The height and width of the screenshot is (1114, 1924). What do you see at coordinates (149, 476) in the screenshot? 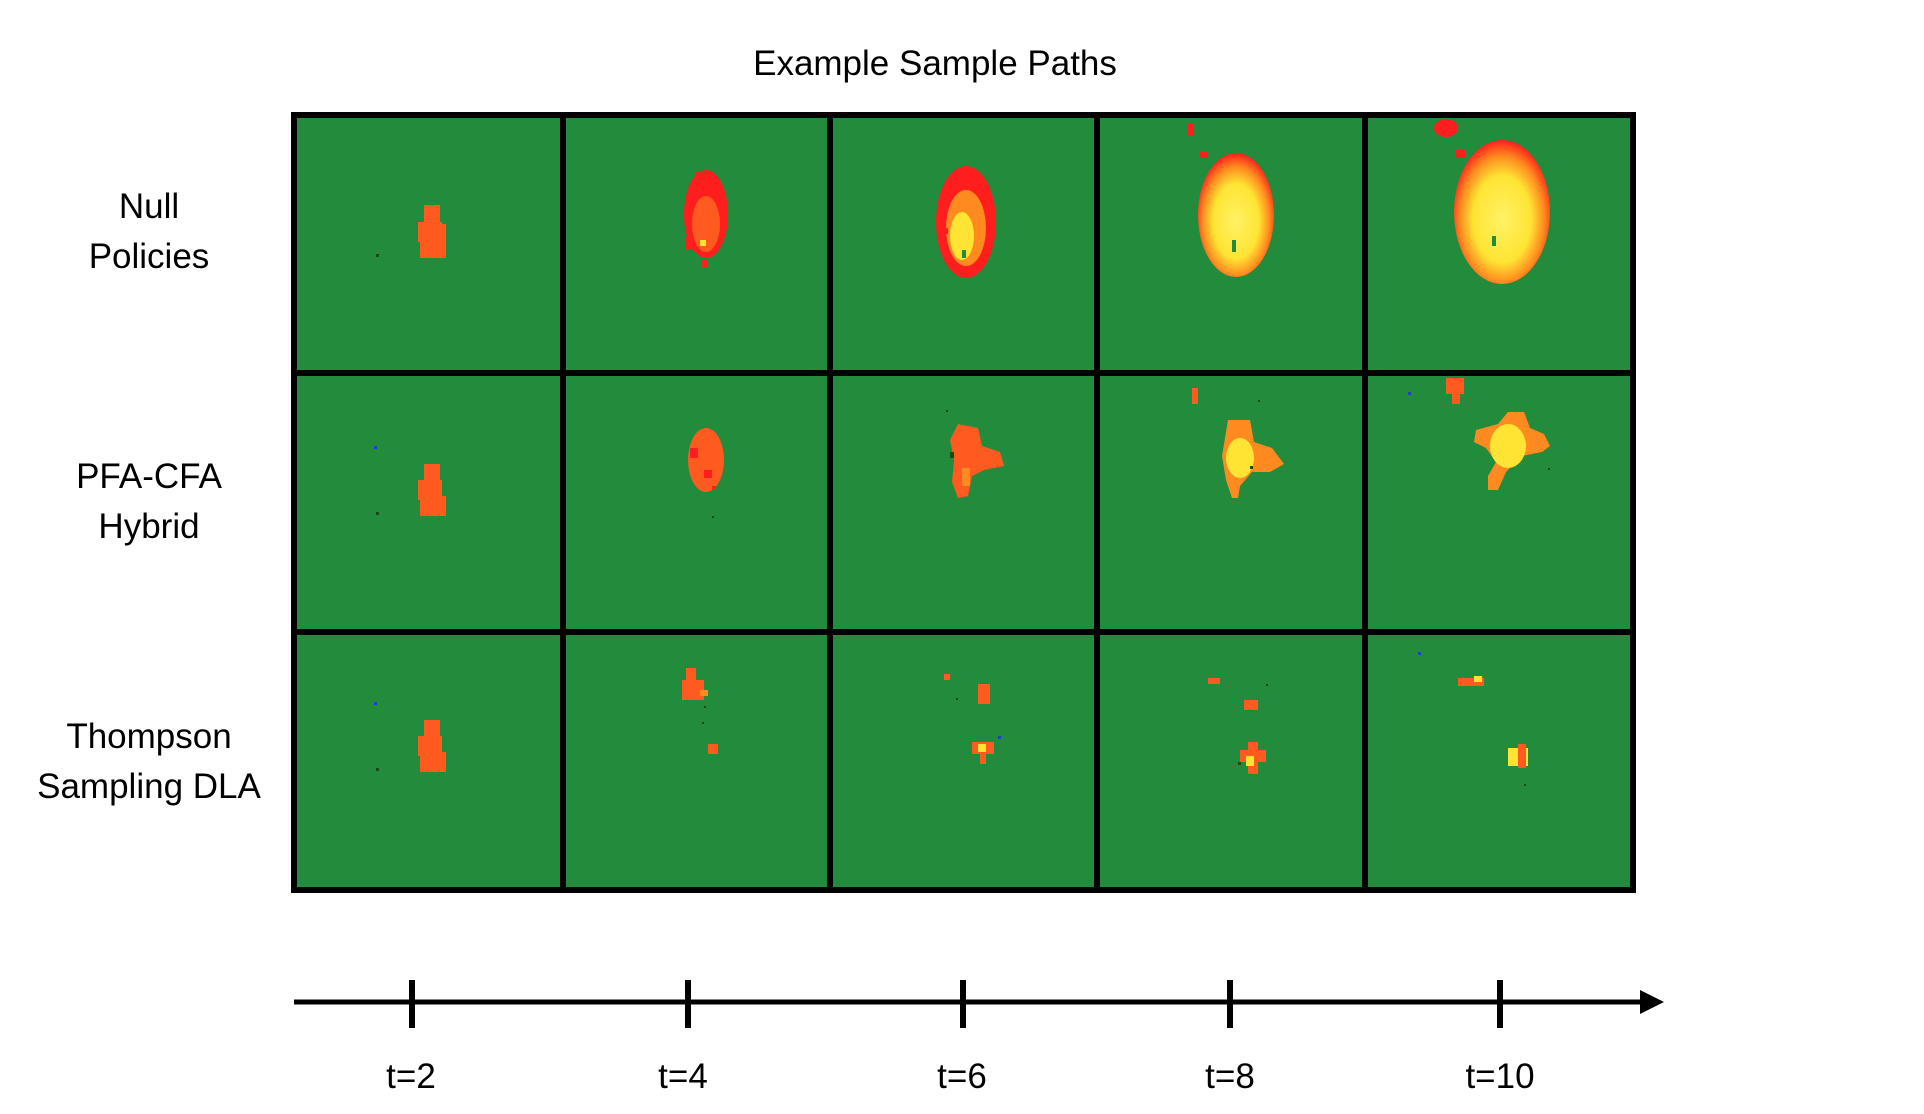
I see `row-label-line: PFA-CFA` at bounding box center [149, 476].